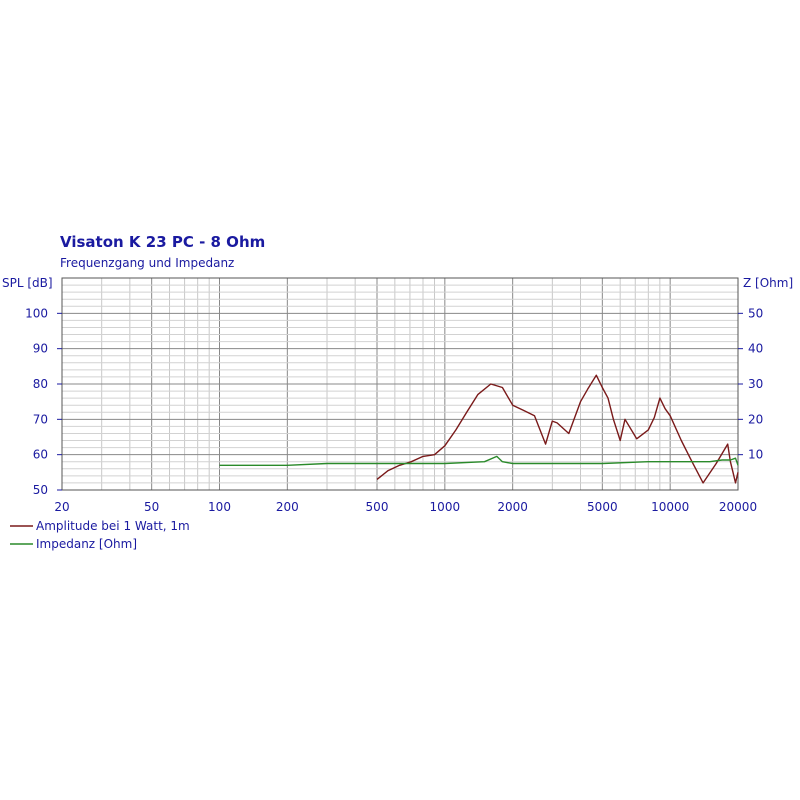  Describe the element at coordinates (670, 507) in the screenshot. I see `x-tick-label: 10000` at that location.